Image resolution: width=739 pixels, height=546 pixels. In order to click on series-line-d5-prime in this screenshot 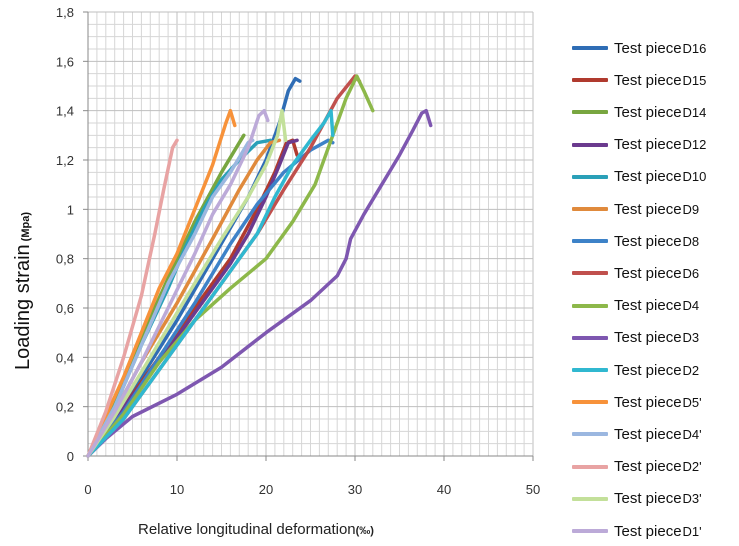, I will do `click(161, 283)`.